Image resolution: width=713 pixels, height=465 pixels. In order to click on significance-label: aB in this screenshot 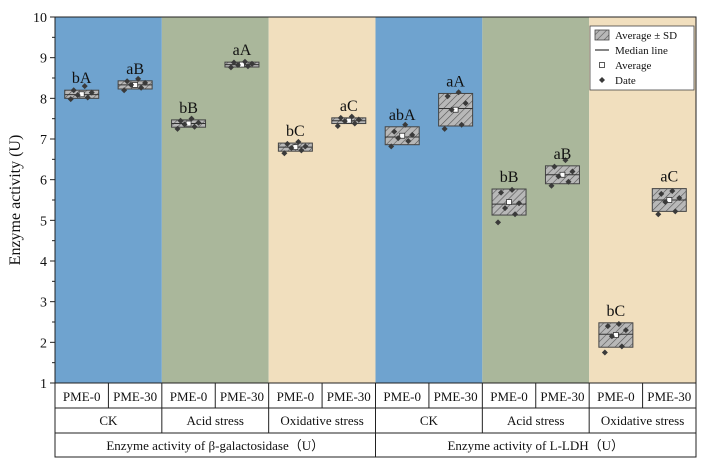, I will do `click(563, 154)`.